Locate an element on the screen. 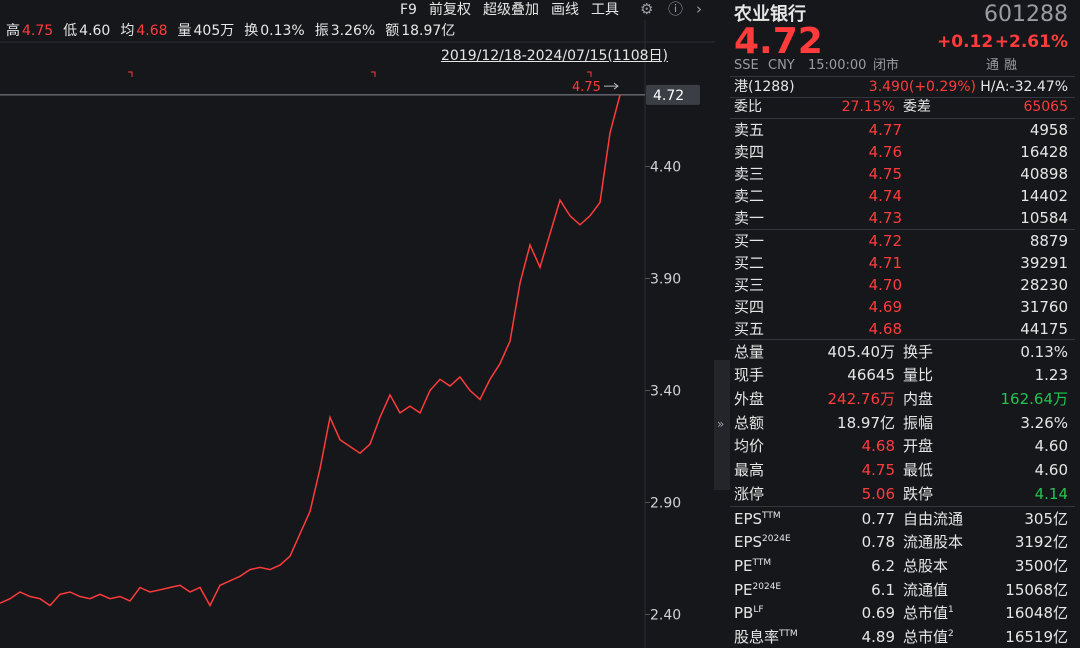 The image size is (1080, 648). label-text: 总股本 is located at coordinates (926, 565).